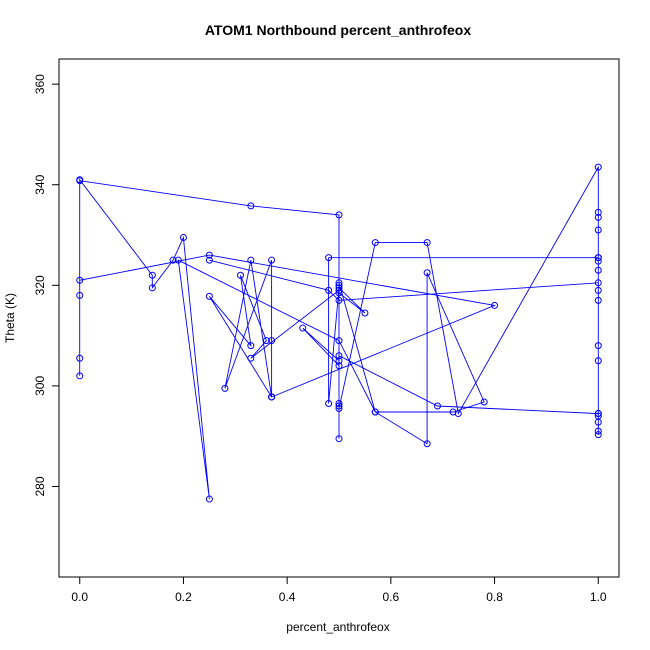  I want to click on chart-title: ATOM1 Northbound percent_anthrofeox, so click(338, 30).